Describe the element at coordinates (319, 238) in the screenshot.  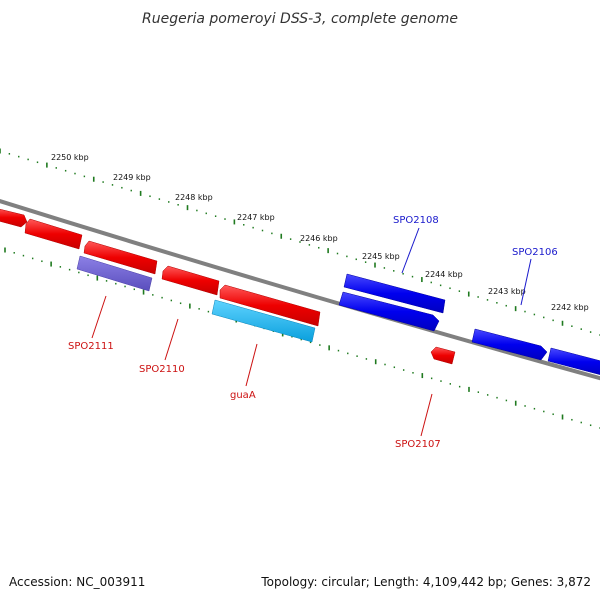
I see `kbp-label: 2246 kbp` at that location.